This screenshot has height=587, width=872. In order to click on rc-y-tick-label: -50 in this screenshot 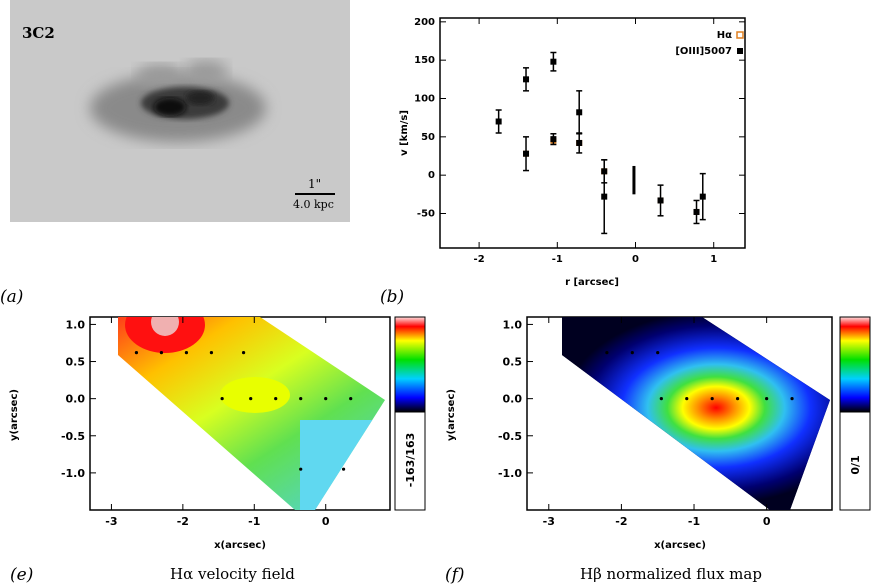, I will do `click(426, 214)`.